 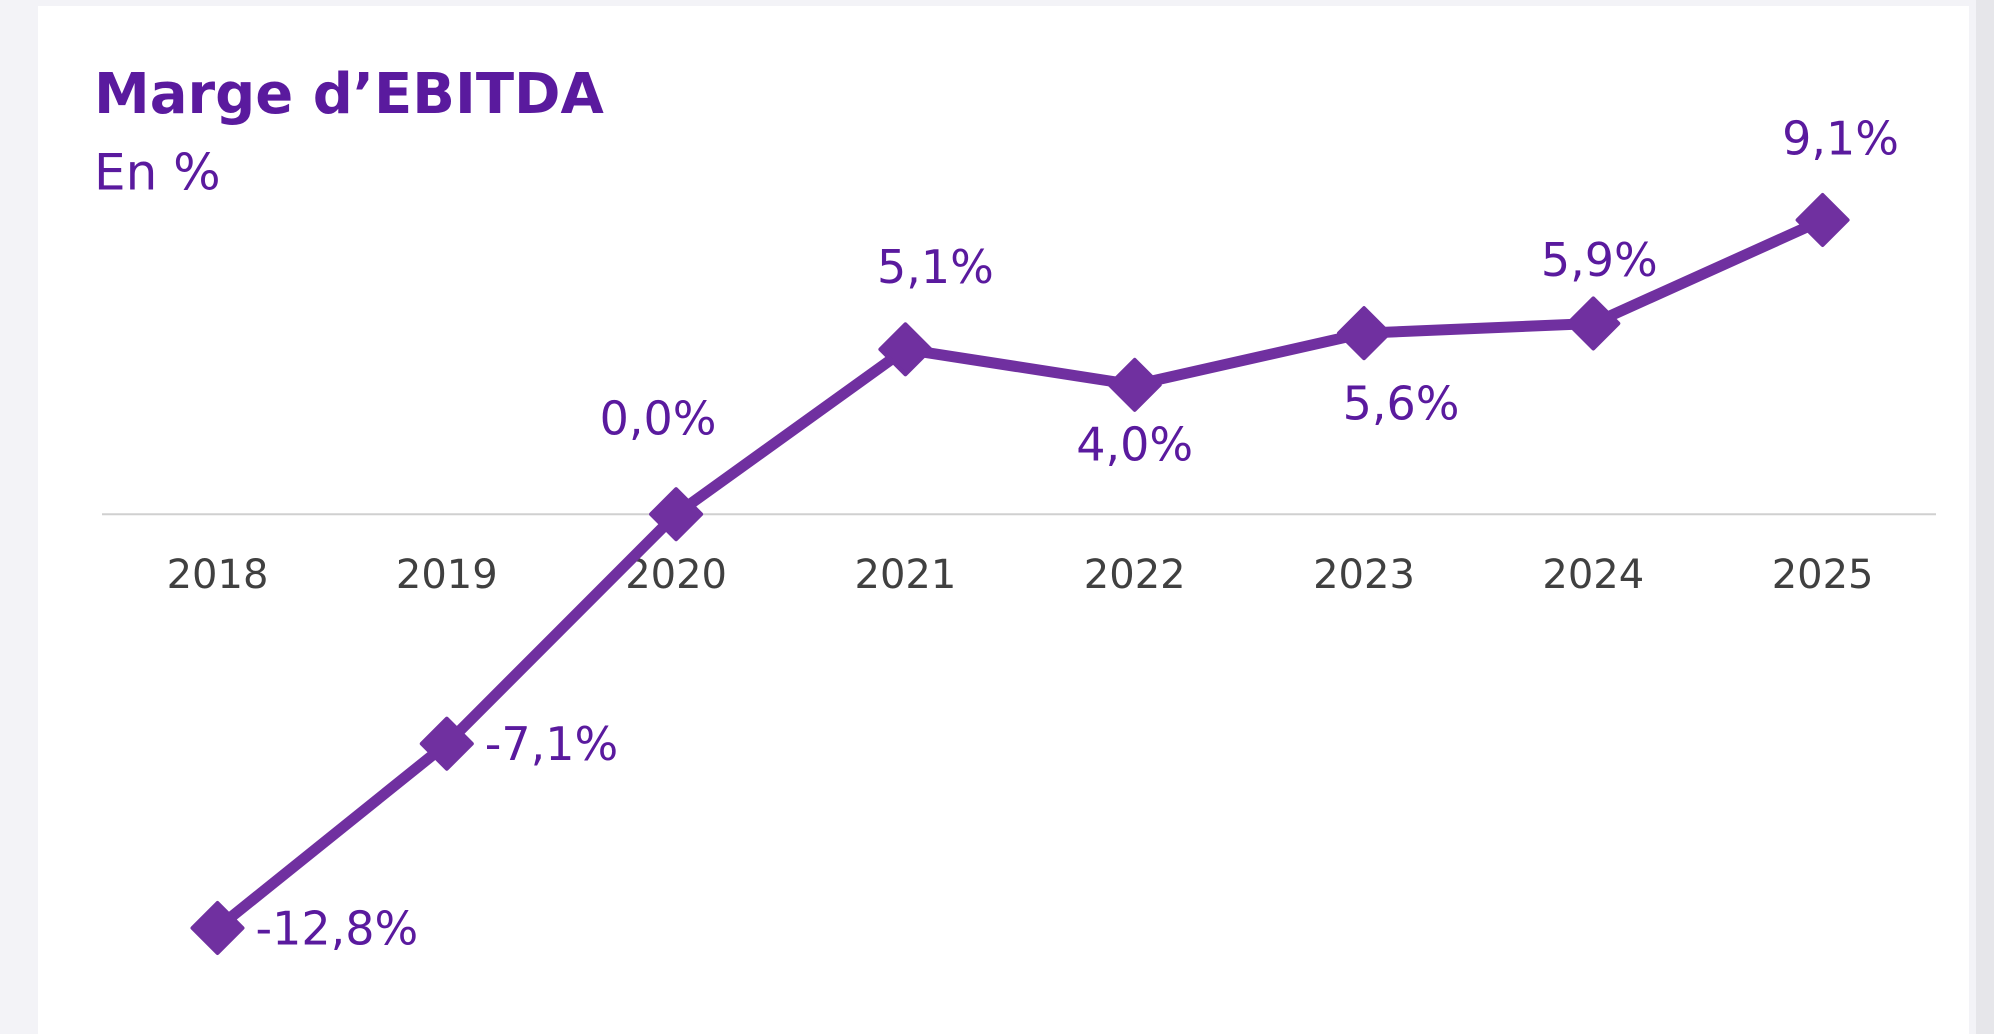 What do you see at coordinates (906, 575) in the screenshot?
I see `x-tick-label: 2021` at bounding box center [906, 575].